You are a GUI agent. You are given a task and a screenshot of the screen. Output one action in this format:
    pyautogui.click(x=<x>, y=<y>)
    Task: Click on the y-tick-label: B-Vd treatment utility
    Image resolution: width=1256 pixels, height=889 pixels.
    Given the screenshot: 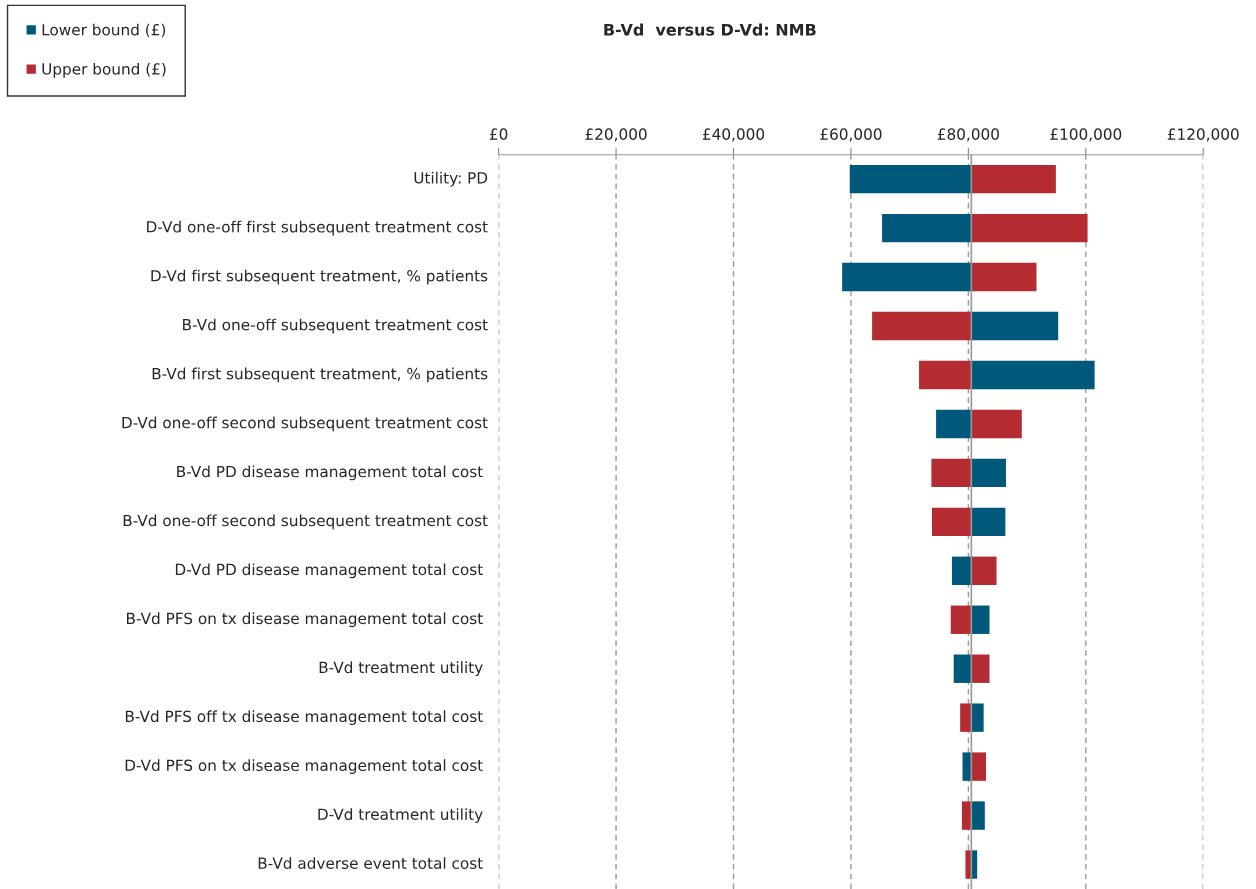 What is the action you would take?
    pyautogui.click(x=401, y=669)
    